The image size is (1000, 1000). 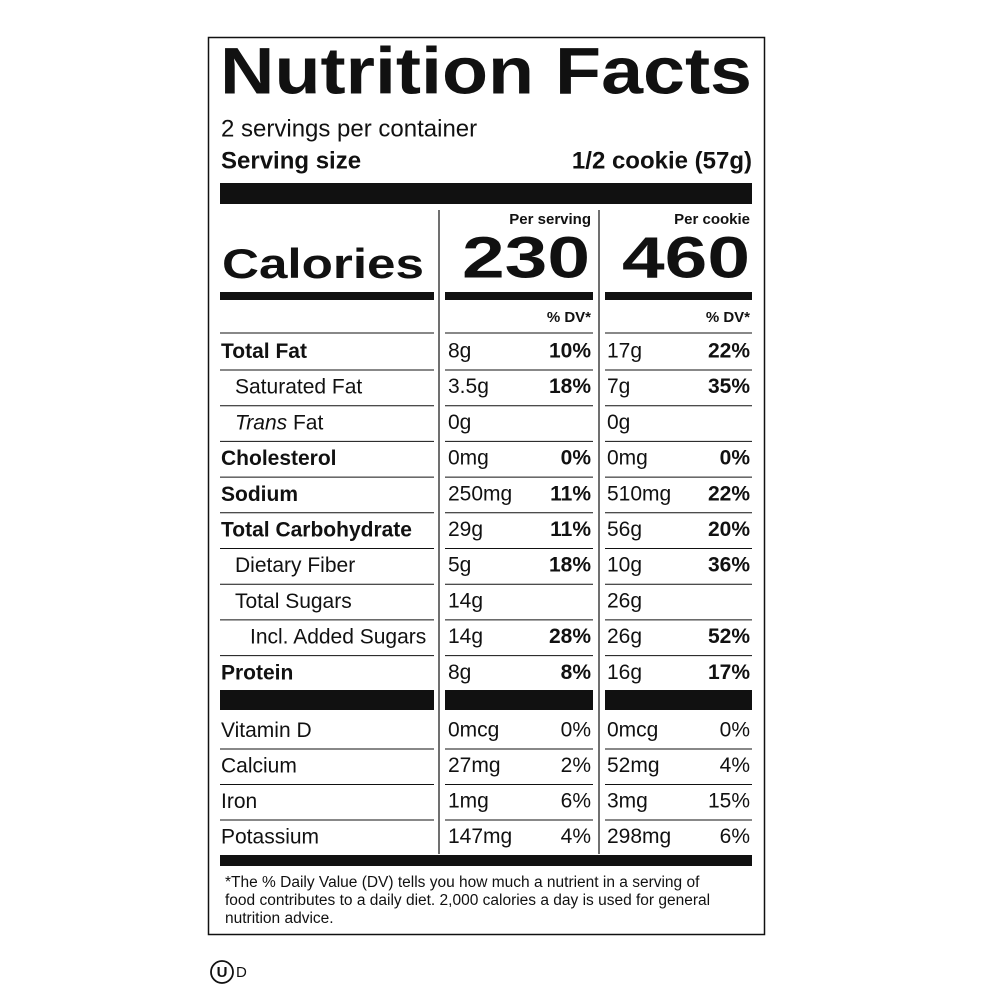 I want to click on nutrient-name: Dietary Fiber, so click(x=295, y=565).